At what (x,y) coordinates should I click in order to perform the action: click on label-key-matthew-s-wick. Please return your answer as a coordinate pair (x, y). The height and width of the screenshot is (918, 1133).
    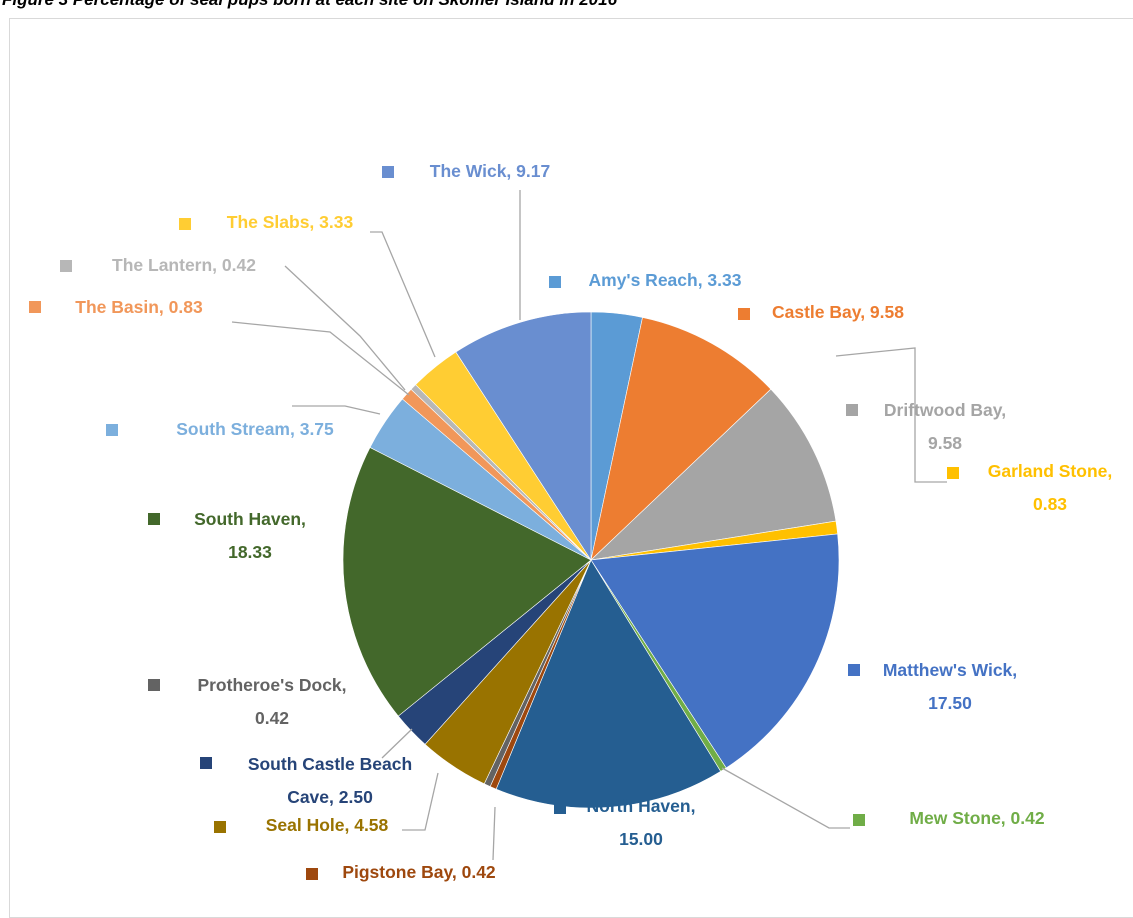
    Looking at the image, I should click on (854, 670).